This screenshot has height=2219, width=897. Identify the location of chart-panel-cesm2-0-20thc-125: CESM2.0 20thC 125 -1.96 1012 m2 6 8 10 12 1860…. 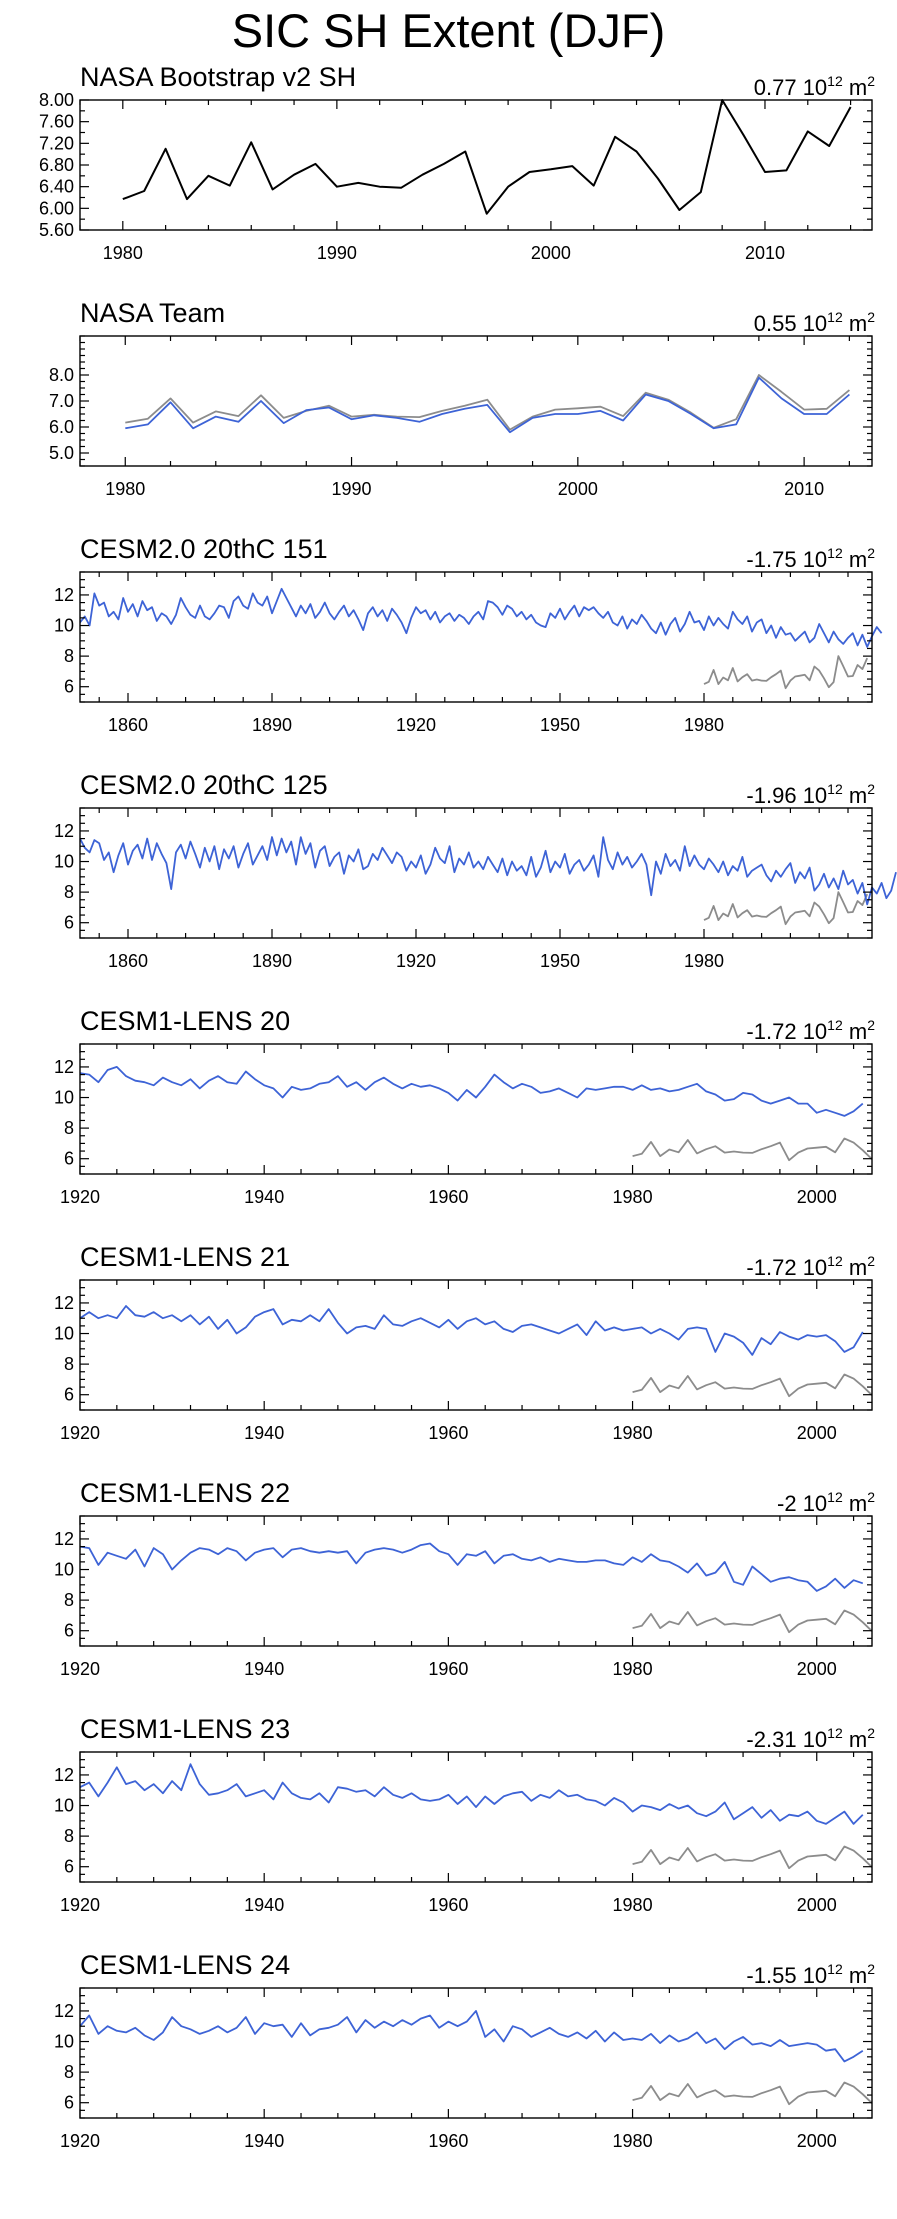
(448, 888).